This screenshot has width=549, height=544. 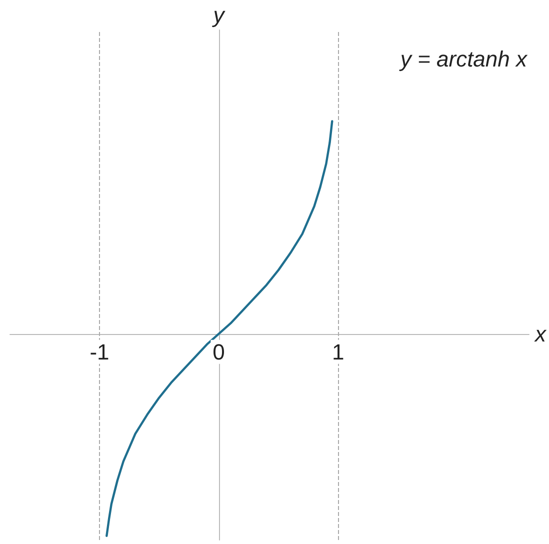 What do you see at coordinates (218, 15) in the screenshot?
I see `y-axis-title: y` at bounding box center [218, 15].